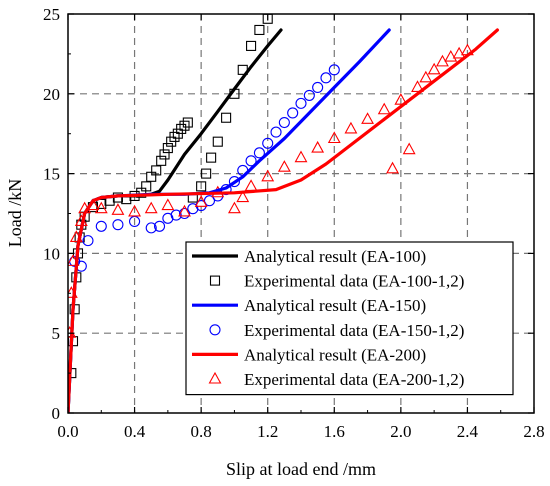  Describe the element at coordinates (335, 354) in the screenshot. I see `legend-label: Analytical result (EA-200)` at that location.